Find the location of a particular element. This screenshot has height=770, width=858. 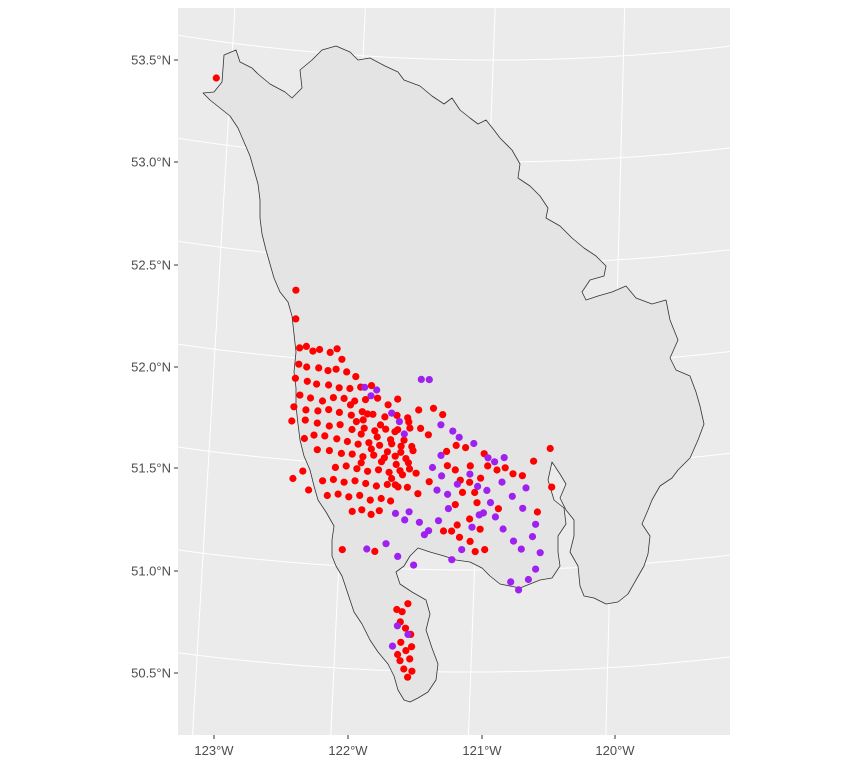

y-tick-label: 52.0°N is located at coordinates (151, 367).